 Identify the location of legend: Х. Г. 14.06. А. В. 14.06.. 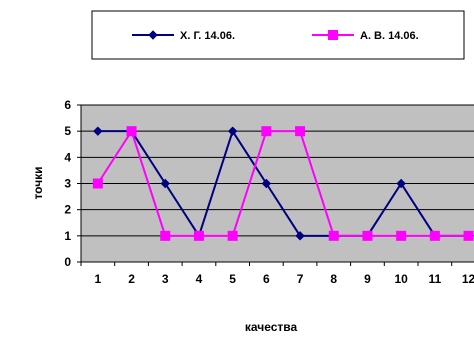
(278, 35).